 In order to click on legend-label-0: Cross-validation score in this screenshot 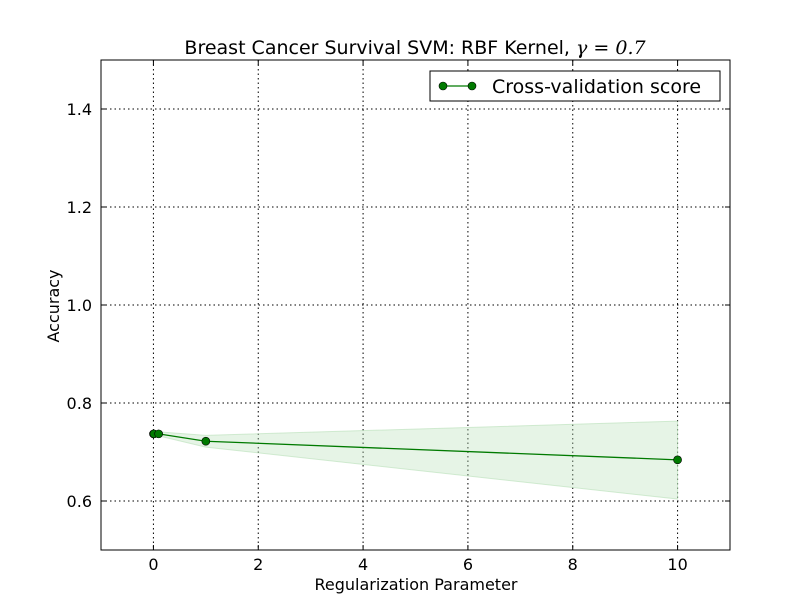, I will do `click(596, 87)`.